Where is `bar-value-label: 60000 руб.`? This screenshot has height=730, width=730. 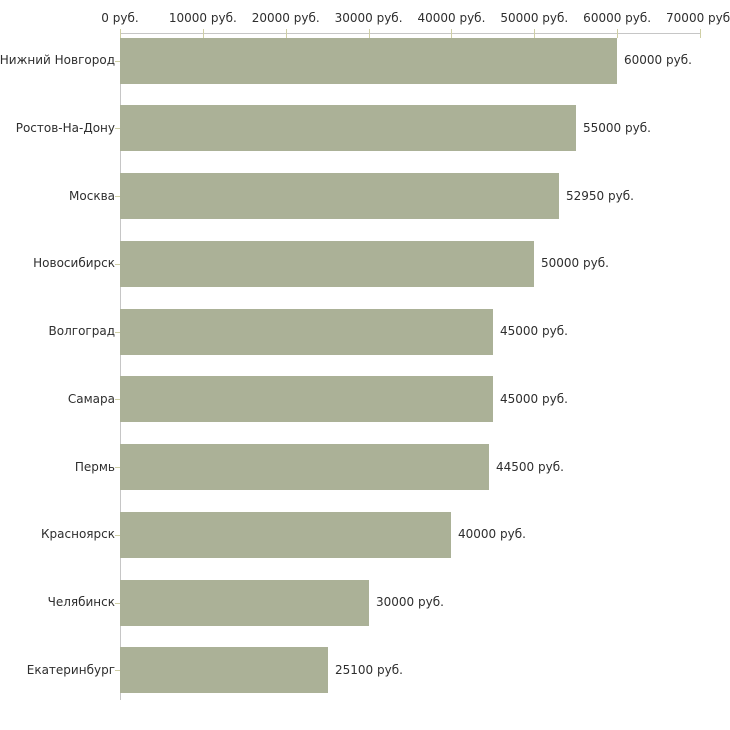 bar-value-label: 60000 руб. is located at coordinates (658, 60).